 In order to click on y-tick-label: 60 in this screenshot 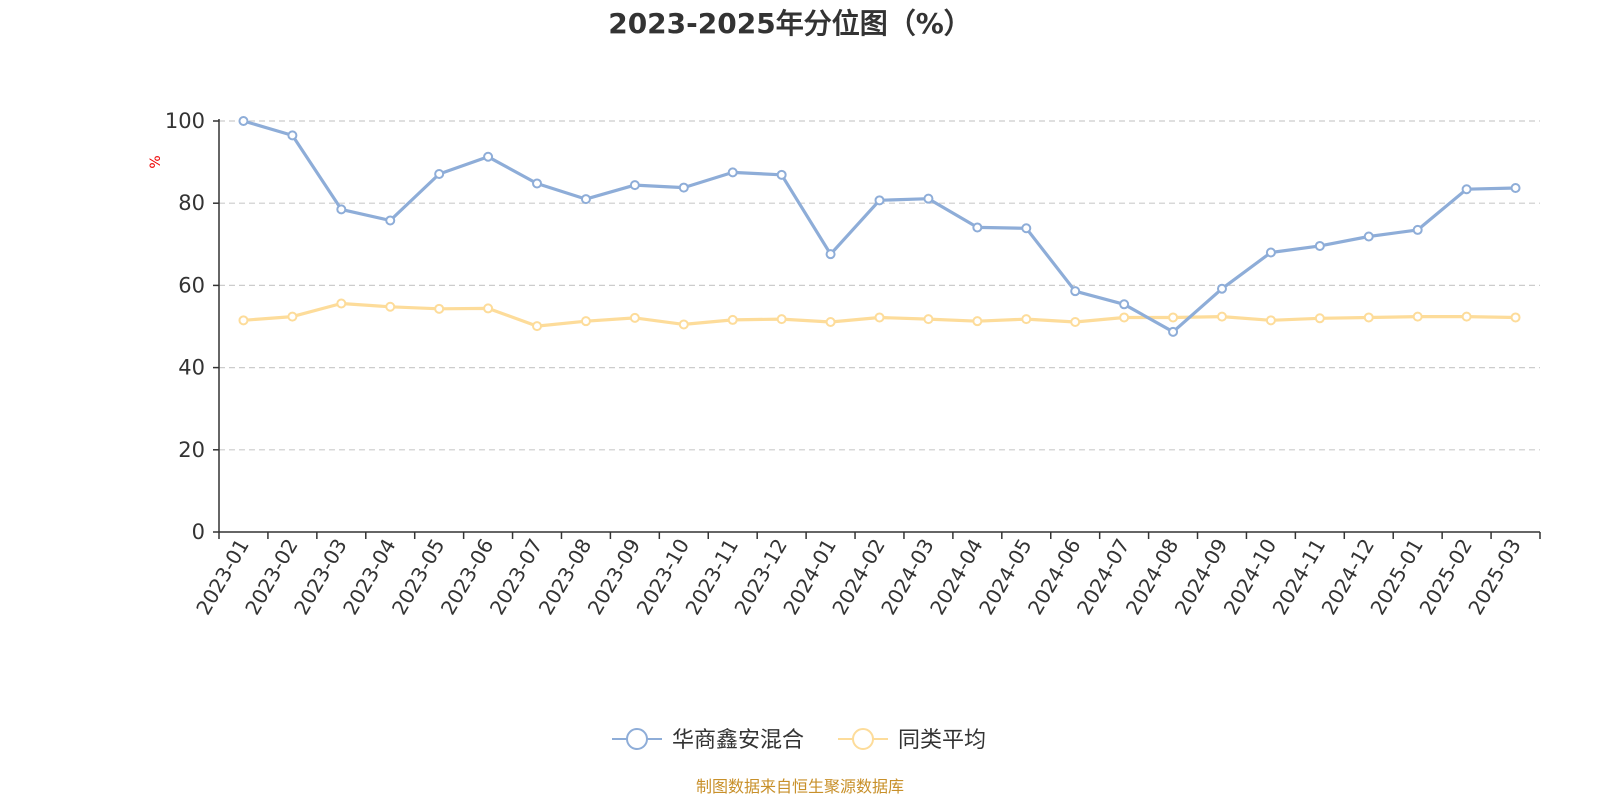, I will do `click(191, 285)`.